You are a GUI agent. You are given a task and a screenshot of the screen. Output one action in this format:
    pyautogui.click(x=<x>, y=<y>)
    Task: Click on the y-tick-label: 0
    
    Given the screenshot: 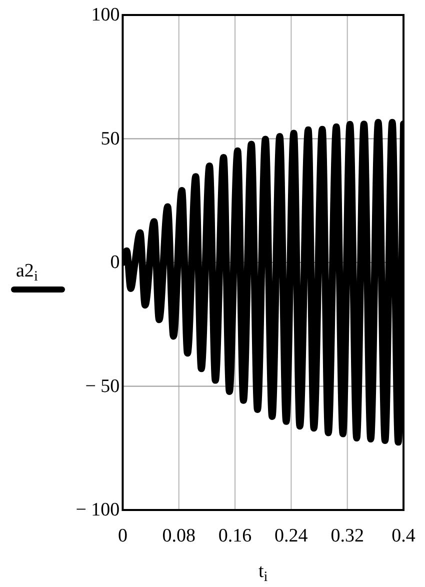 What is the action you would take?
    pyautogui.click(x=115, y=262)
    